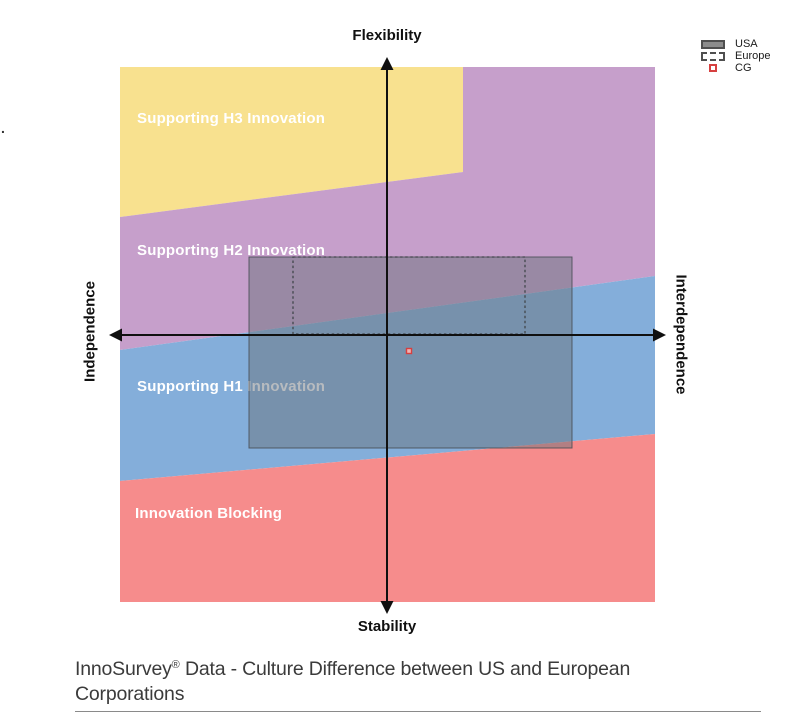  What do you see at coordinates (123, 669) in the screenshot?
I see `caption-brand: InnoSurvey` at bounding box center [123, 669].